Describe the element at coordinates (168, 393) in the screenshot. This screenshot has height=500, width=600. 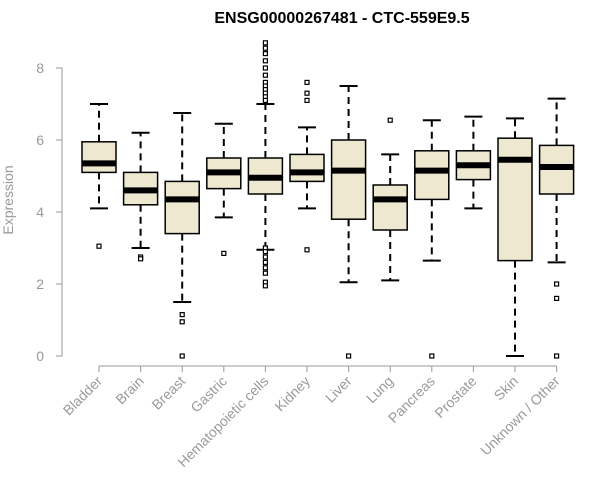
I see `x-tick-label: Breast` at that location.